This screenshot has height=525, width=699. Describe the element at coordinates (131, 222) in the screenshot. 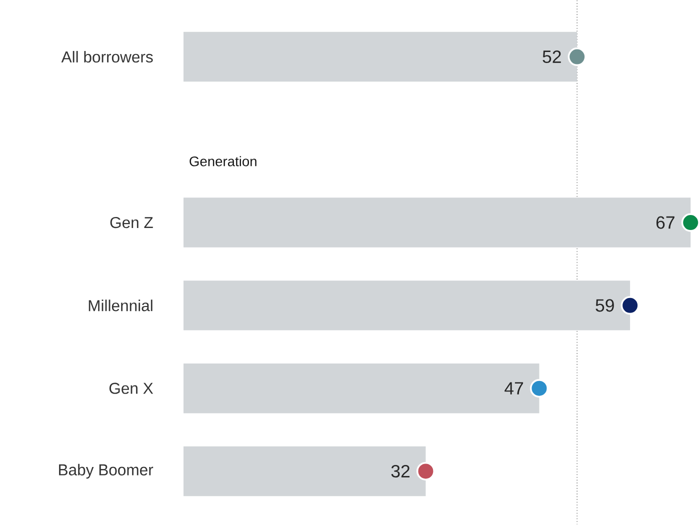

I see `y-tick-label: Gen Z` at that location.